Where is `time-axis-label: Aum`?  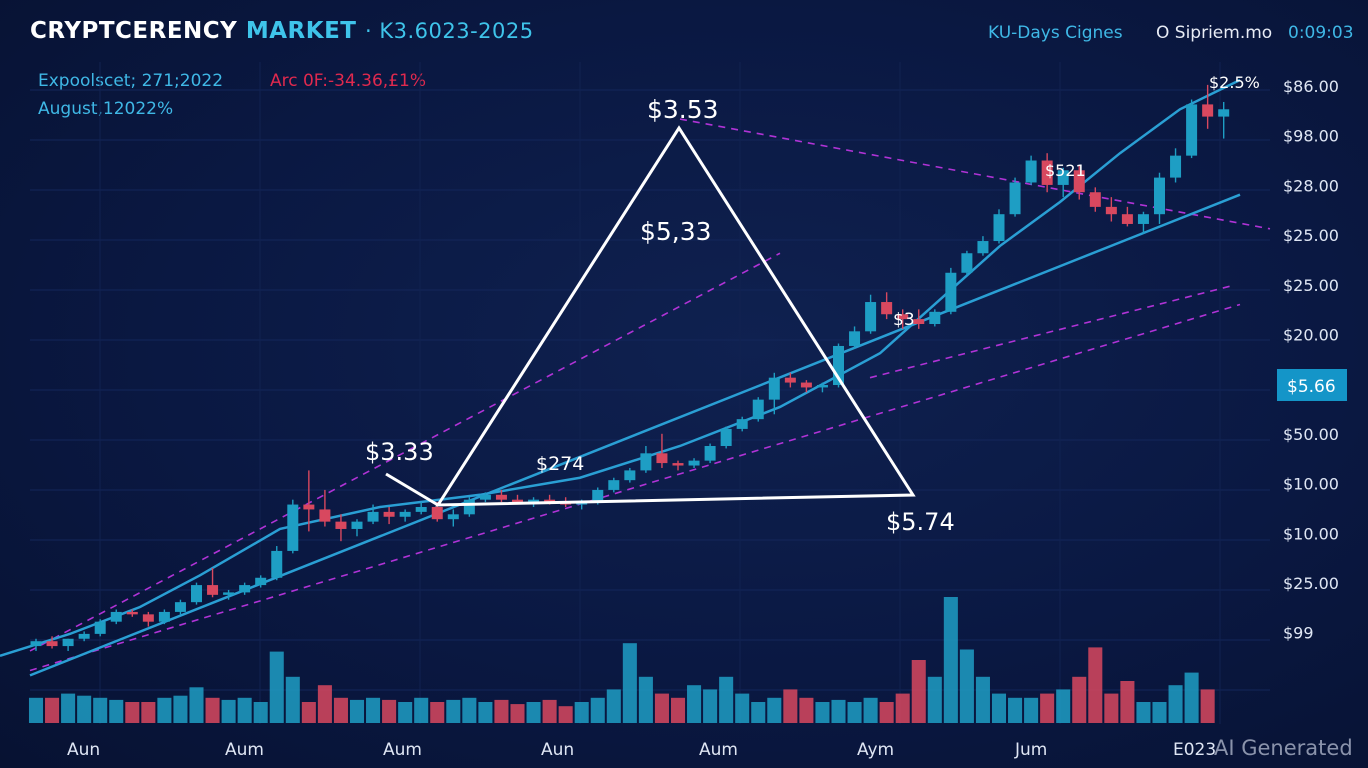
time-axis-label: Aum is located at coordinates (244, 750).